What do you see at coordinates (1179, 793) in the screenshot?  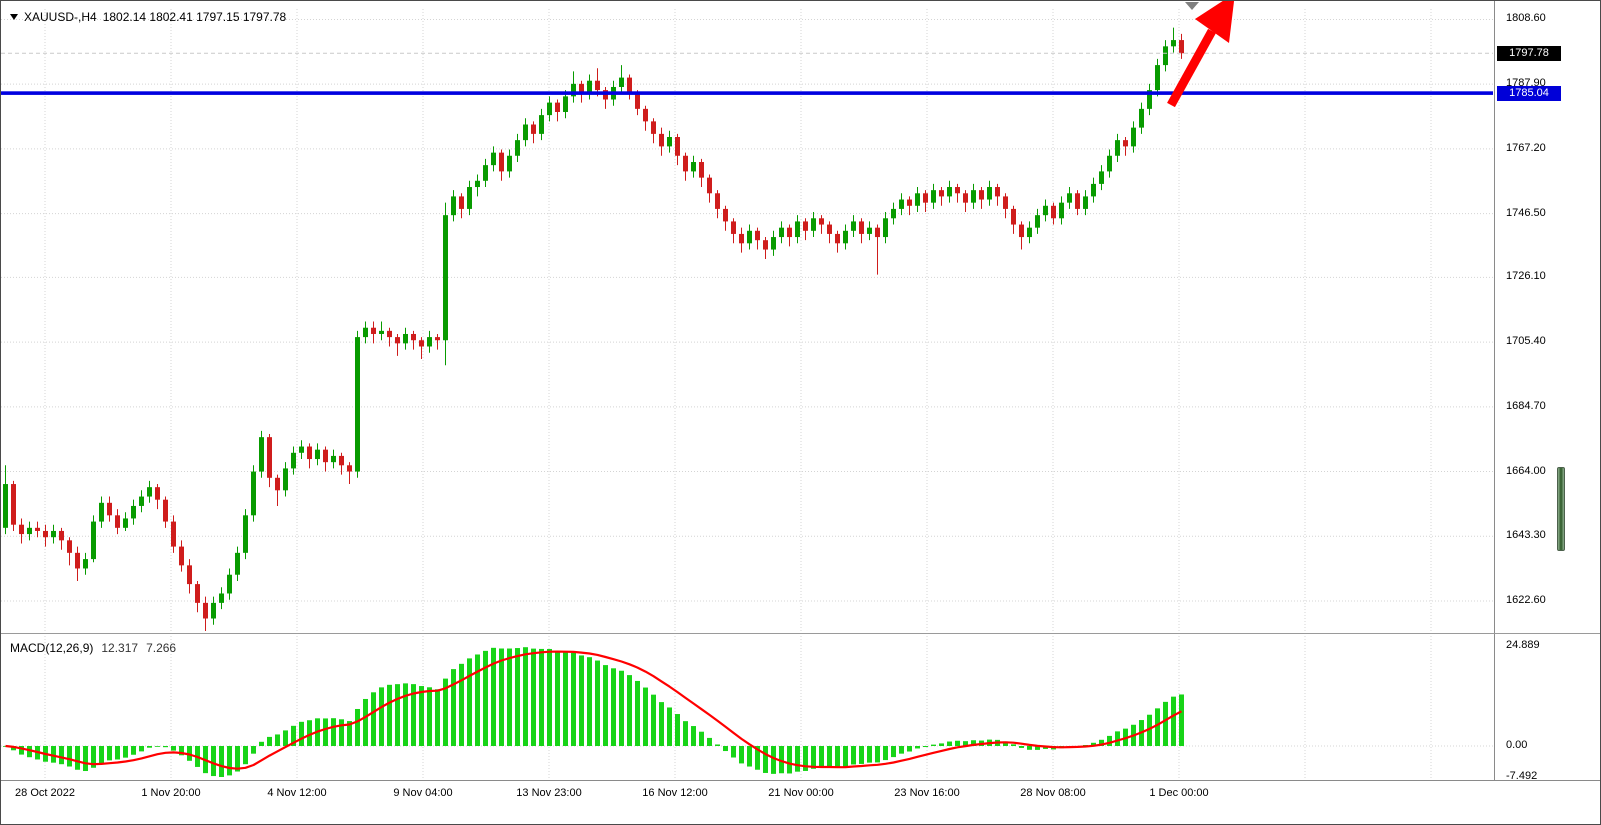 I see `time-axis-label: 1 Dec 00:00` at bounding box center [1179, 793].